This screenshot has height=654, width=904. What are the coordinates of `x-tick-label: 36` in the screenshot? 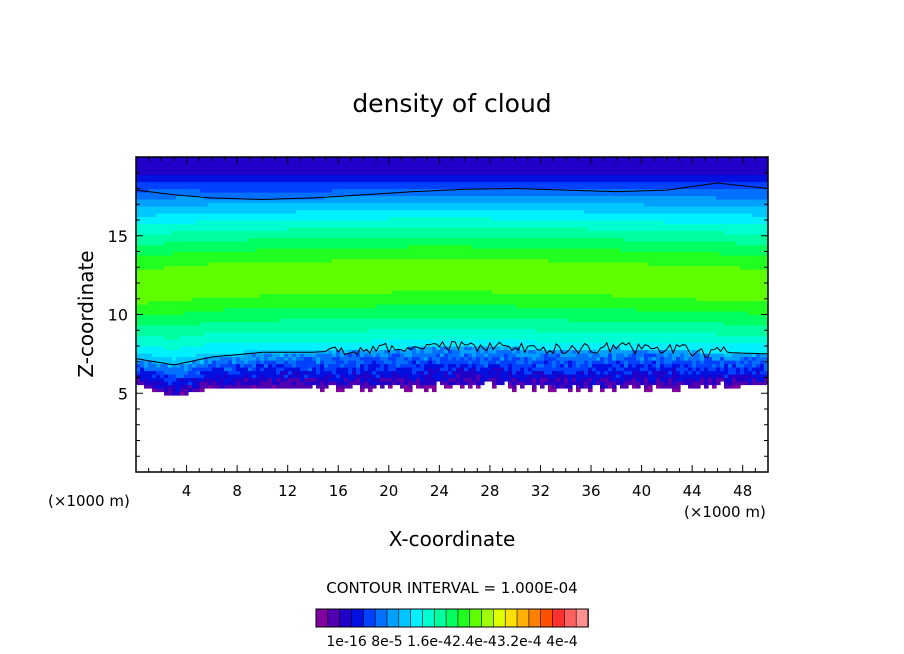 It's located at (590, 491).